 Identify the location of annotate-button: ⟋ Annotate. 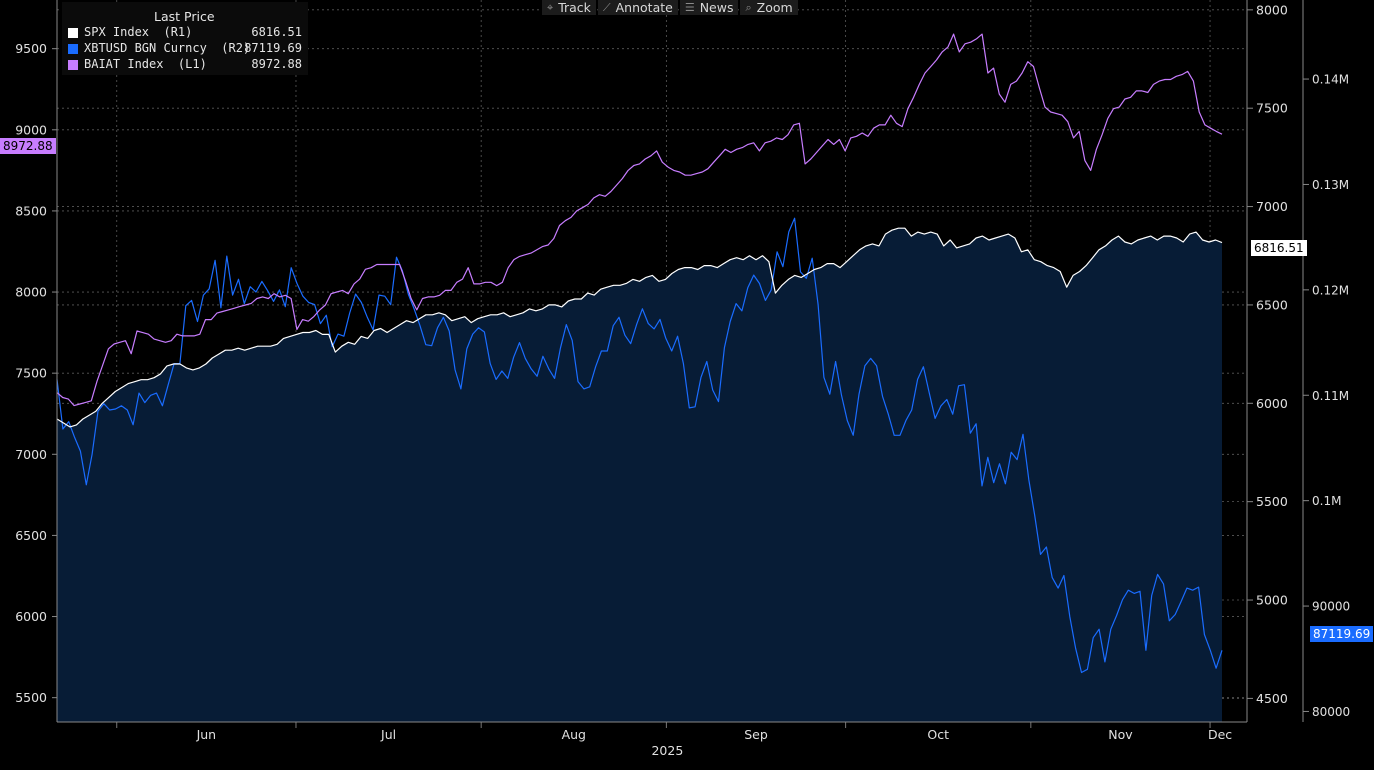
(637, 7).